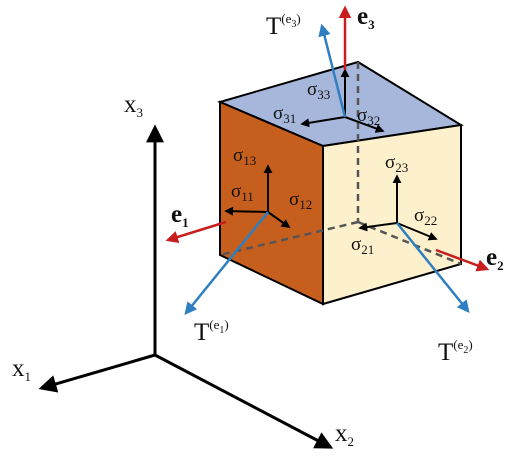 The image size is (507, 459). What do you see at coordinates (244, 401) in the screenshot?
I see `x2-axis` at bounding box center [244, 401].